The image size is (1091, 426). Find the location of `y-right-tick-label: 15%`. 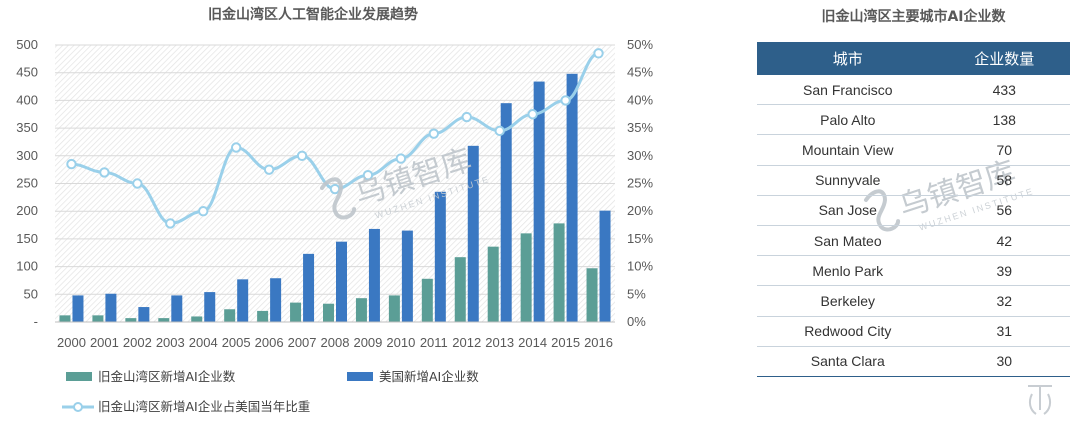

y-right-tick-label: 15% is located at coordinates (640, 238).